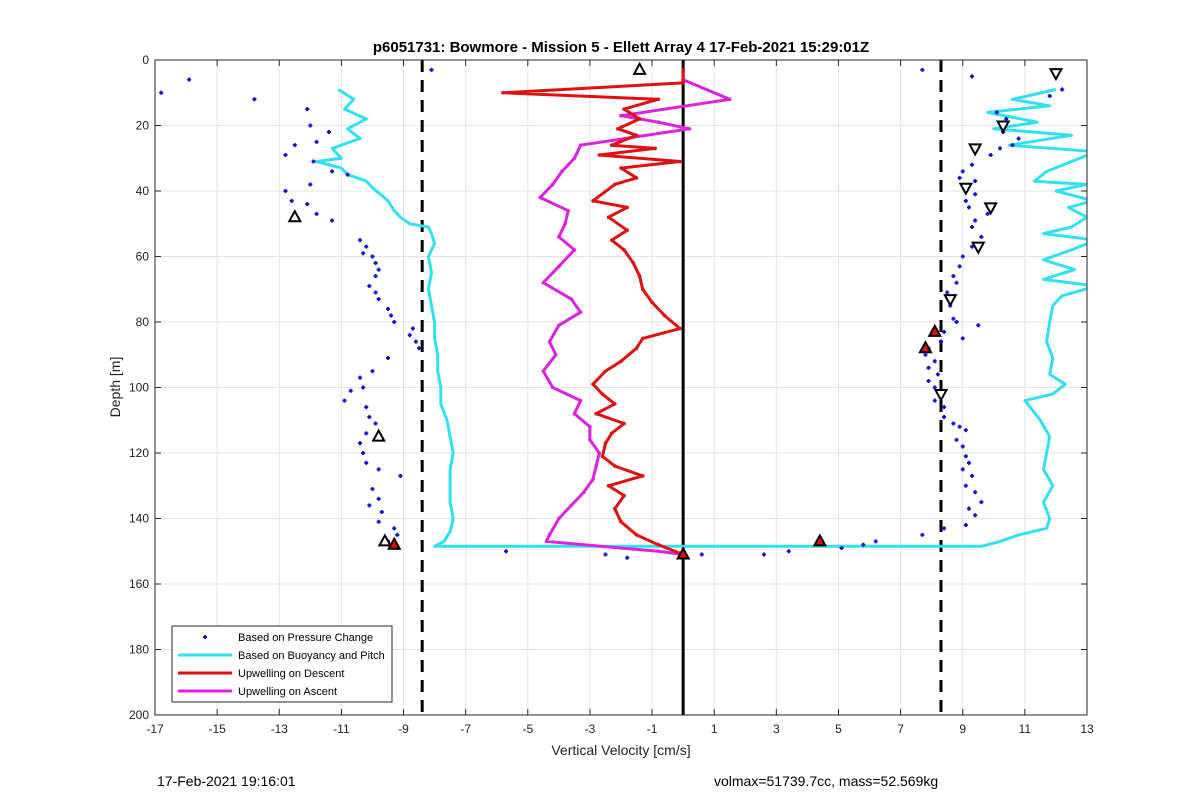 This screenshot has width=1200, height=804. I want to click on y-tick-label: 40, so click(143, 191).